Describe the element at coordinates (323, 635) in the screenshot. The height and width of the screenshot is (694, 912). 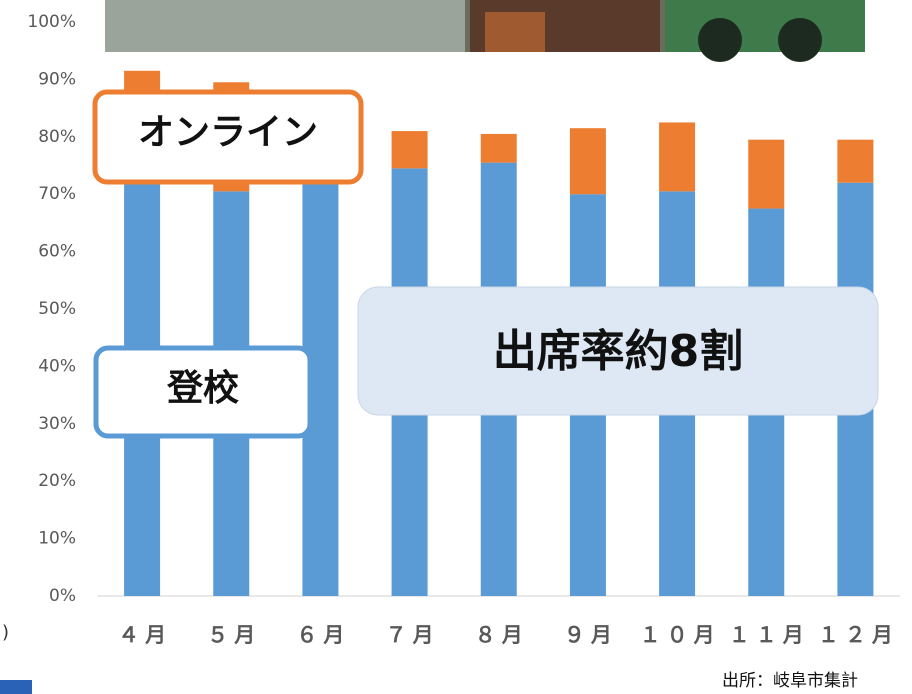
I see `x-tick-label: ６月` at that location.